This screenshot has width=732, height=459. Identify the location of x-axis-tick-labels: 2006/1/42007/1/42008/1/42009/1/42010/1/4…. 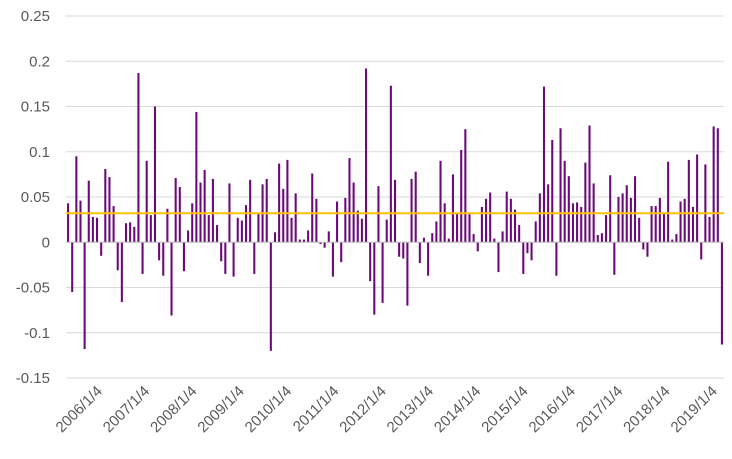
(387, 409).